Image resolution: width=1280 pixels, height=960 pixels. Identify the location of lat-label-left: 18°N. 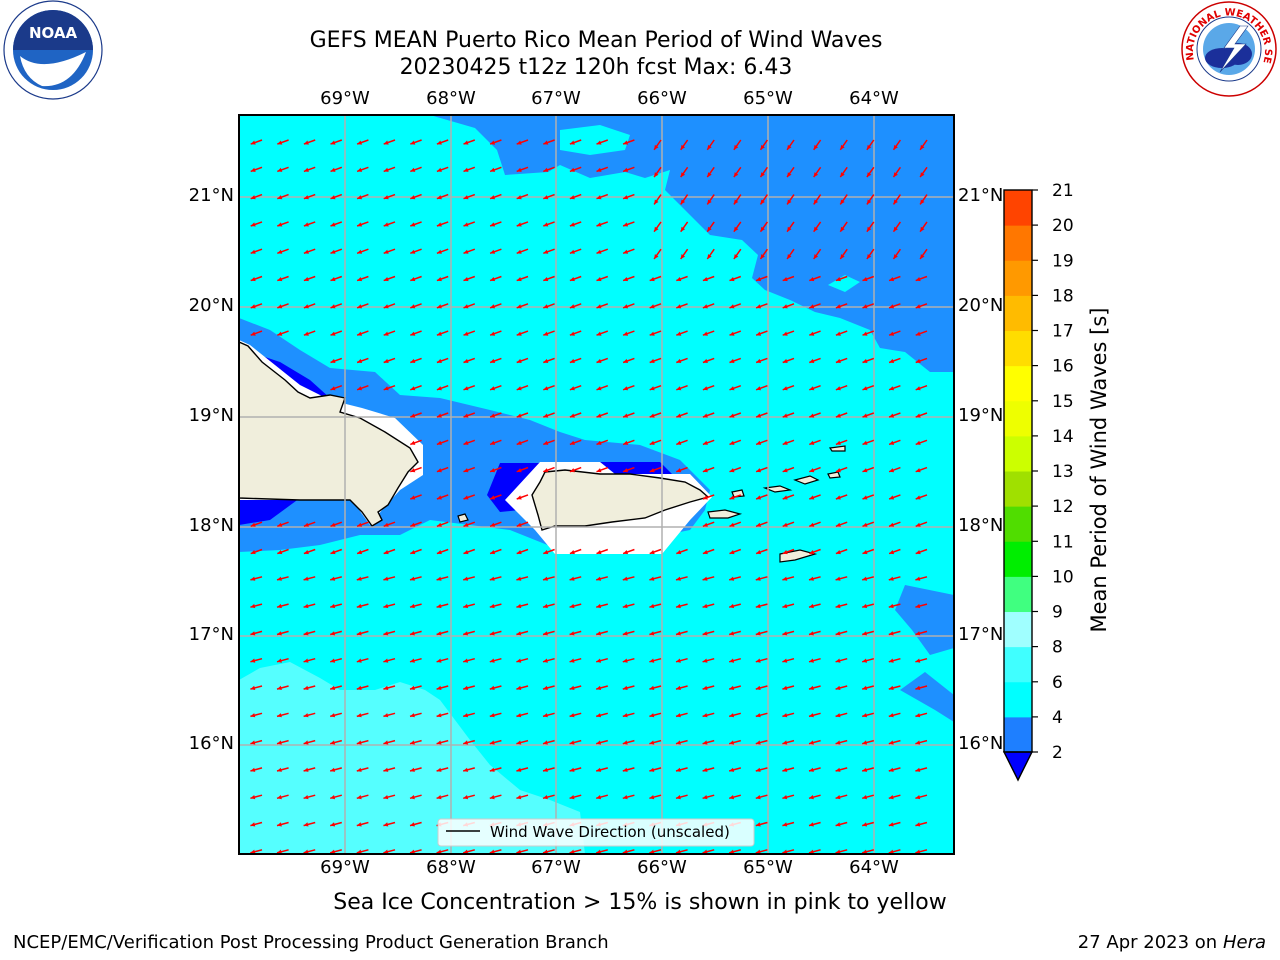
(211, 525).